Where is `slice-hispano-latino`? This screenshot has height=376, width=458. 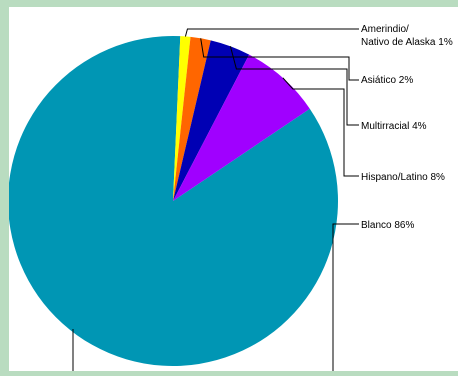 slice-hispano-latino is located at coordinates (241, 127).